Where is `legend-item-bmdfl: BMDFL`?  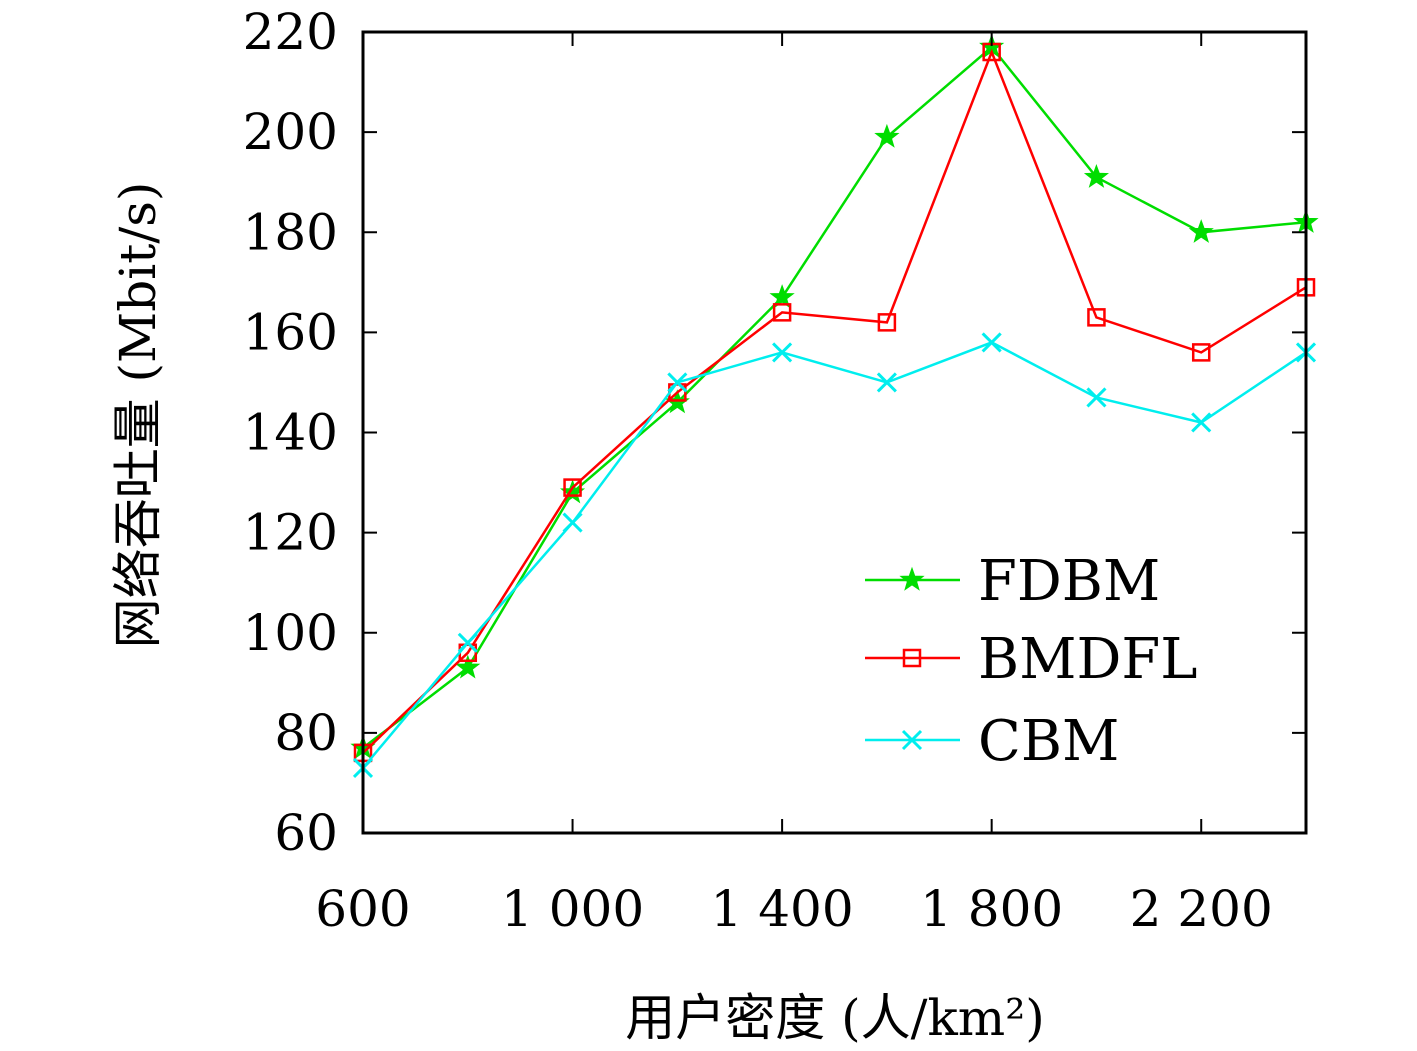 legend-item-bmdfl: BMDFL is located at coordinates (1031, 659).